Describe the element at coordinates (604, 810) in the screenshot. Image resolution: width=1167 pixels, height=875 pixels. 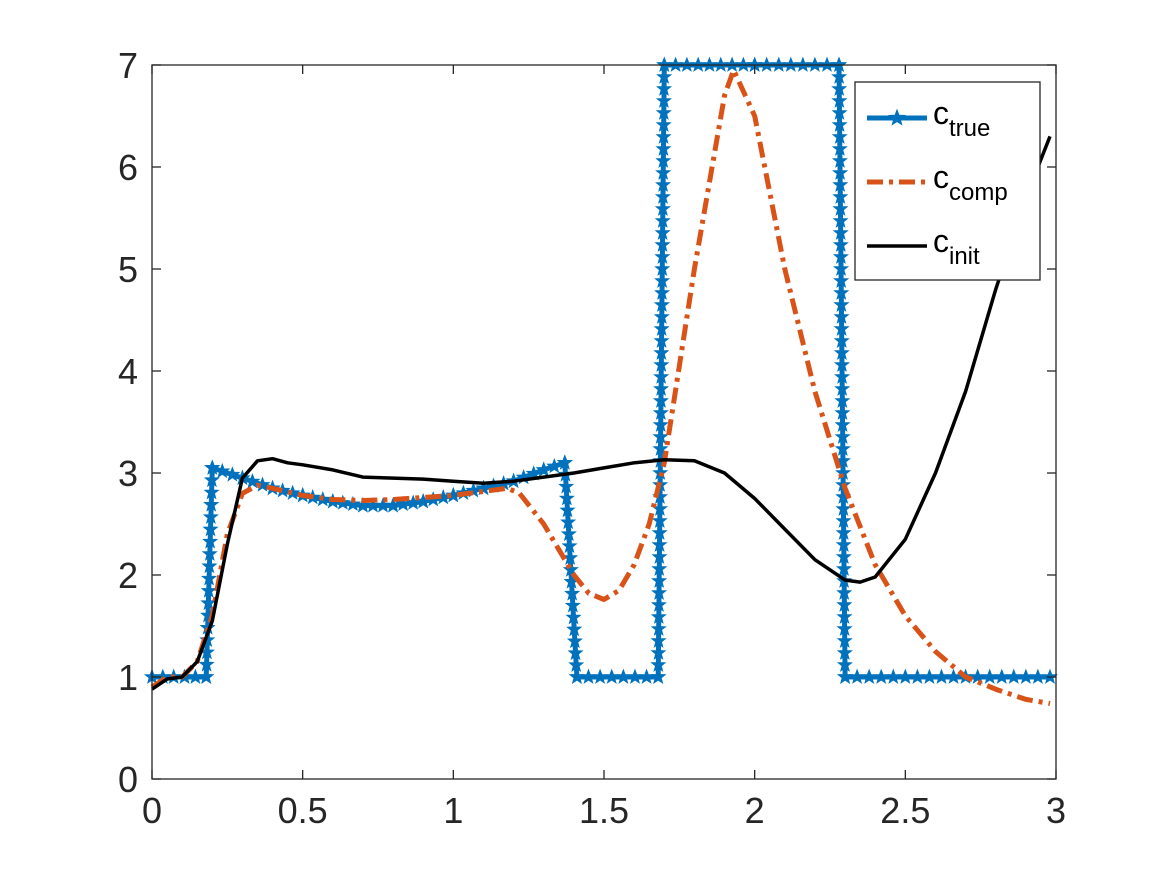
I see `x-tick-label-3: 1.5` at that location.